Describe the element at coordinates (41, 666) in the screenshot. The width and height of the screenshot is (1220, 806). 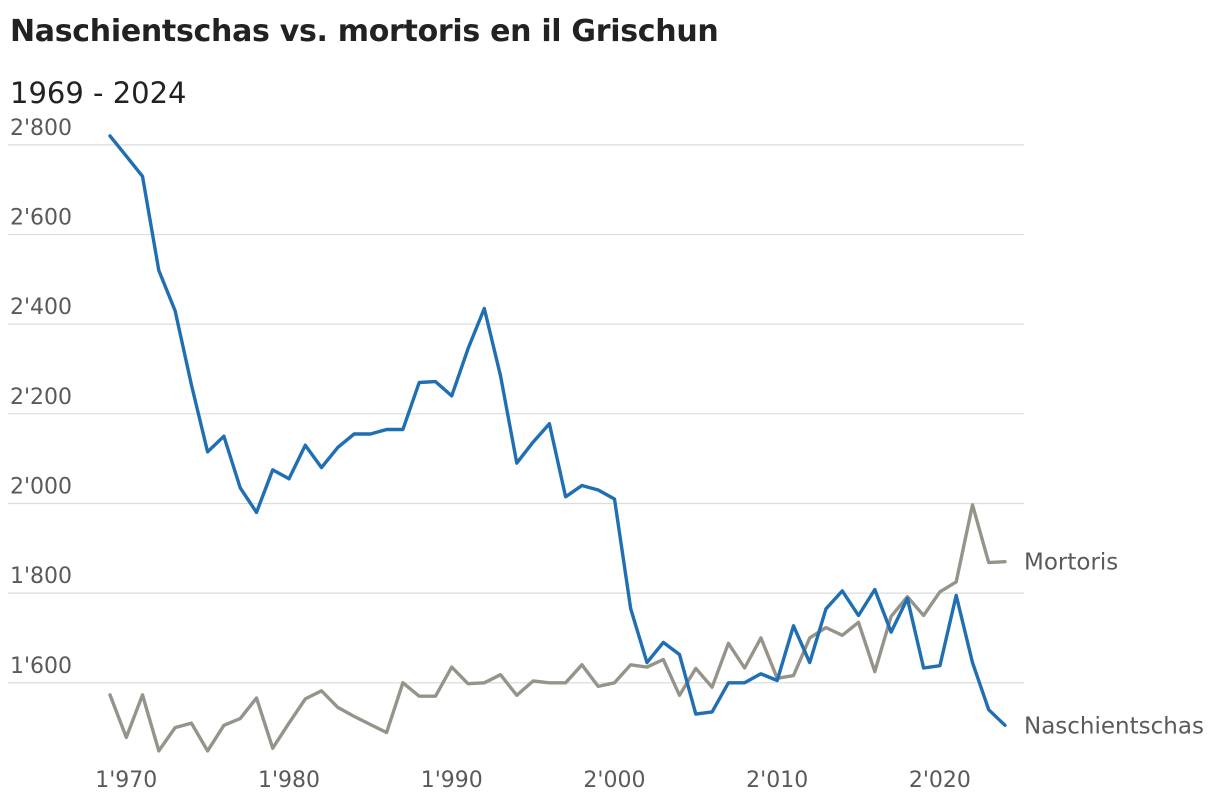
I see `y-tick-label: 1'600` at that location.